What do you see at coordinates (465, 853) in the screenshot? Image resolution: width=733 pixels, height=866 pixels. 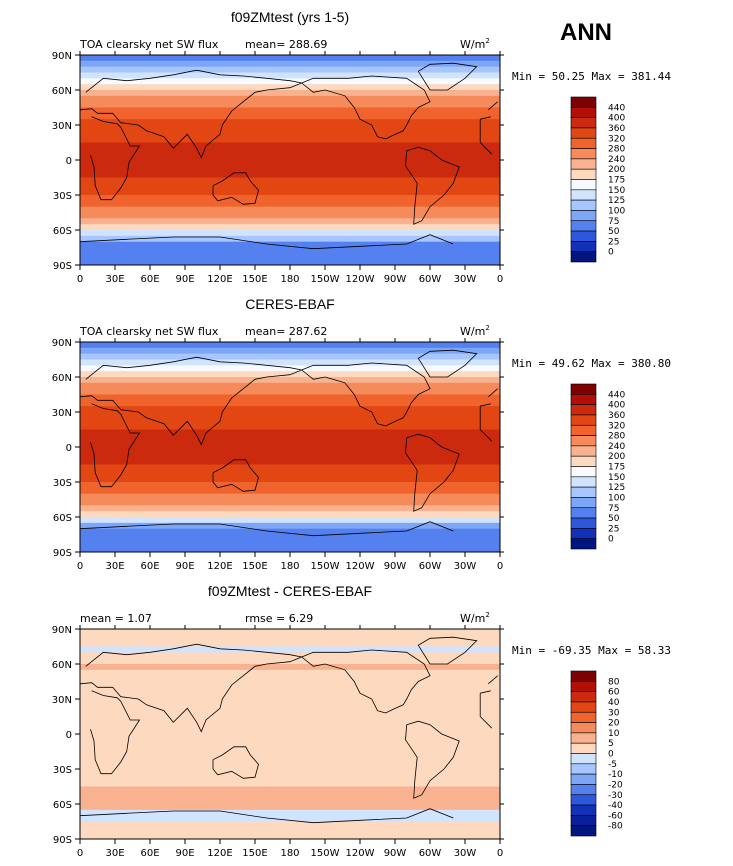 I see `x-tick-label: 30W` at bounding box center [465, 853].